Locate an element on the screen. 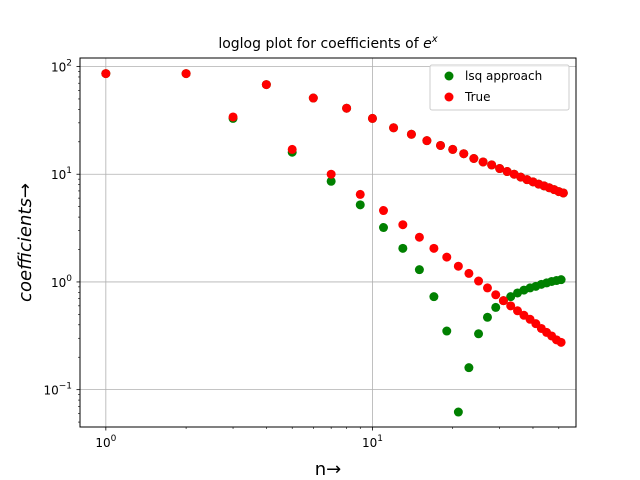 The width and height of the screenshot is (640, 480). legend-box is located at coordinates (499, 87).